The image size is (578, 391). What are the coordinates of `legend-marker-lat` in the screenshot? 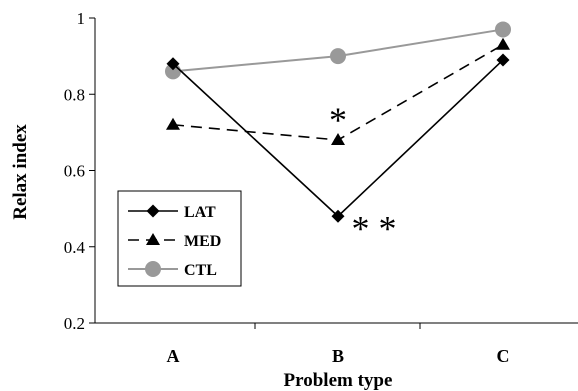 It's located at (153, 211).